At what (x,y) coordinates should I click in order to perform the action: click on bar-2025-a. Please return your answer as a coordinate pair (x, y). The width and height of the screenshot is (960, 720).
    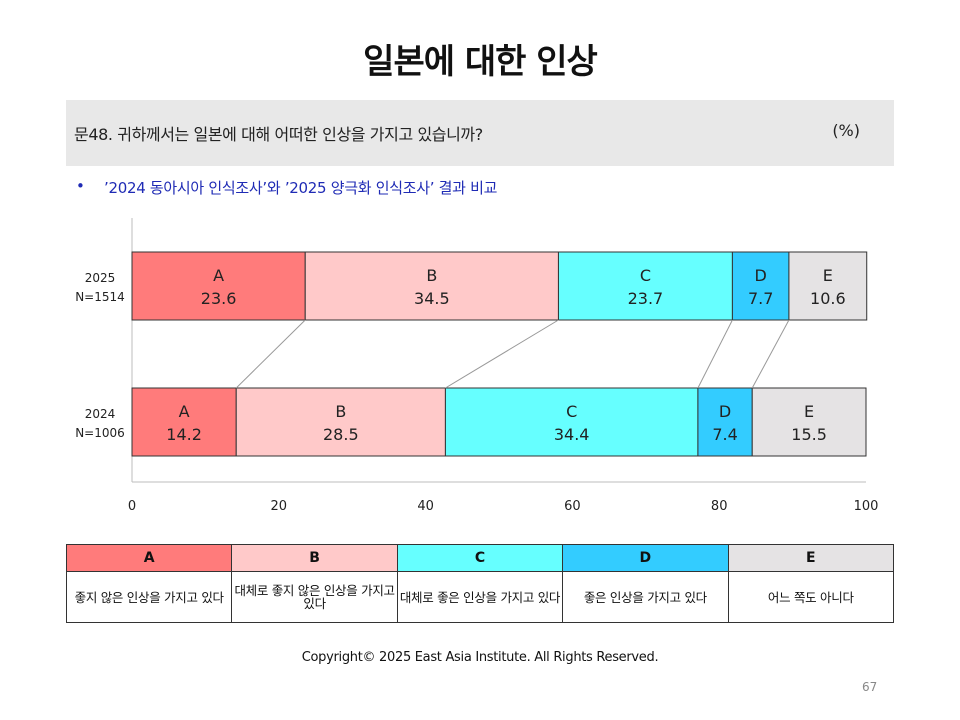
    Looking at the image, I should click on (218, 286).